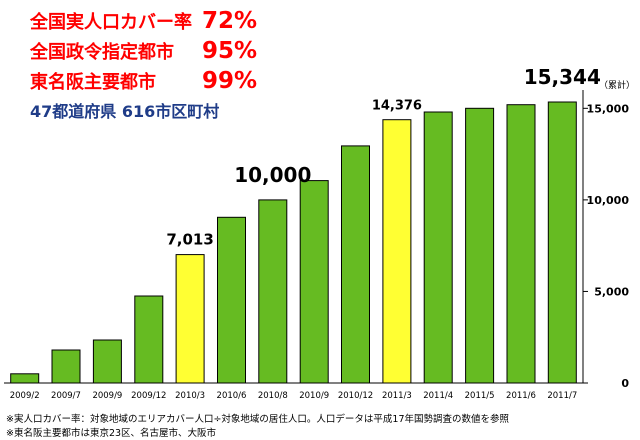 The height and width of the screenshot is (440, 640). I want to click on x-tick-label: 2011/4, so click(438, 396).